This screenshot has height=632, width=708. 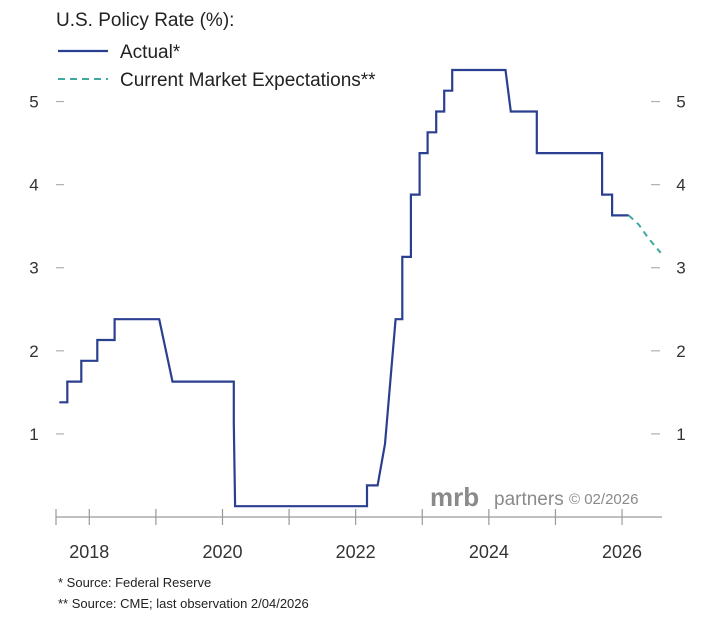 I want to click on legend: Actual* Current Market Expectations**, so click(x=217, y=66).